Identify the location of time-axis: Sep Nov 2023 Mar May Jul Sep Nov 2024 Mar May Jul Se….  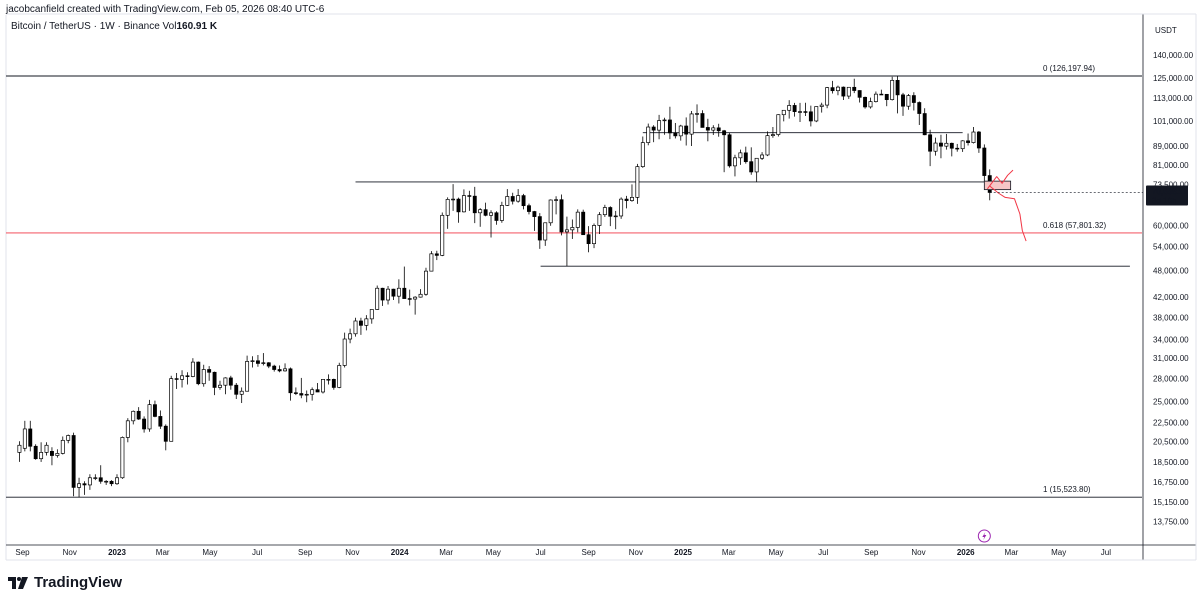
(563, 552).